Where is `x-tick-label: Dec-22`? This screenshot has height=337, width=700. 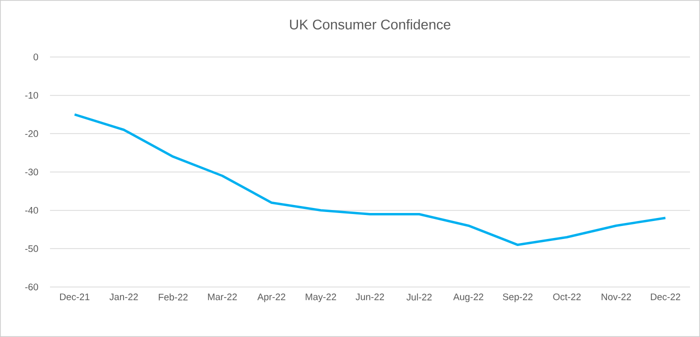
x-tick-label: Dec-22 is located at coordinates (665, 297).